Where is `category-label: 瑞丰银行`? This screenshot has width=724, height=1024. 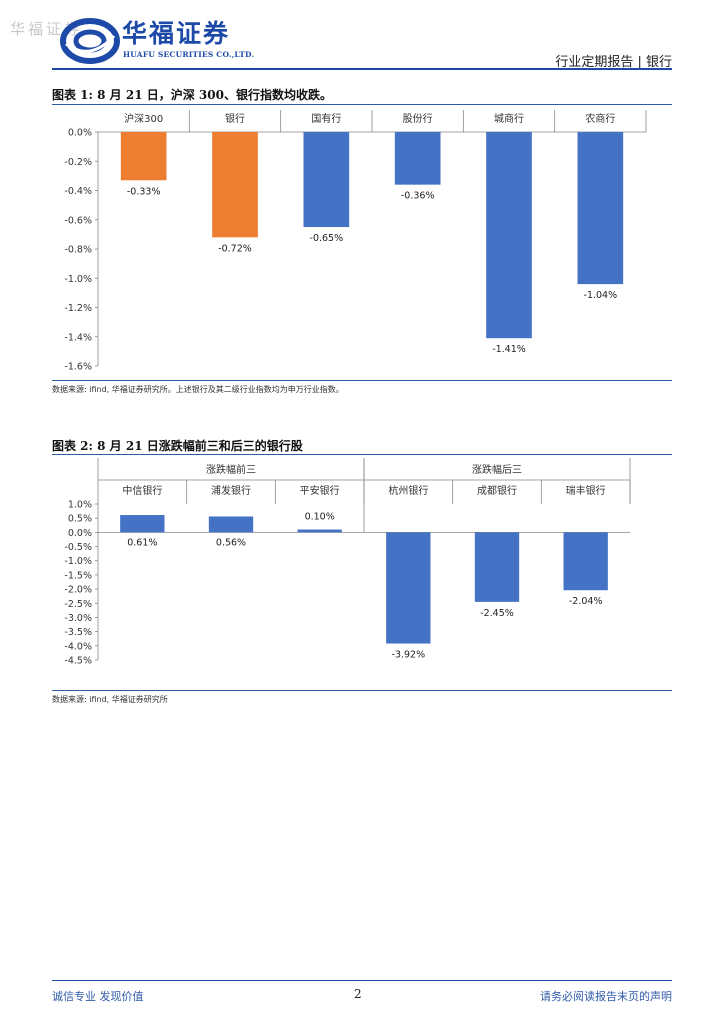 category-label: 瑞丰银行 is located at coordinates (586, 490).